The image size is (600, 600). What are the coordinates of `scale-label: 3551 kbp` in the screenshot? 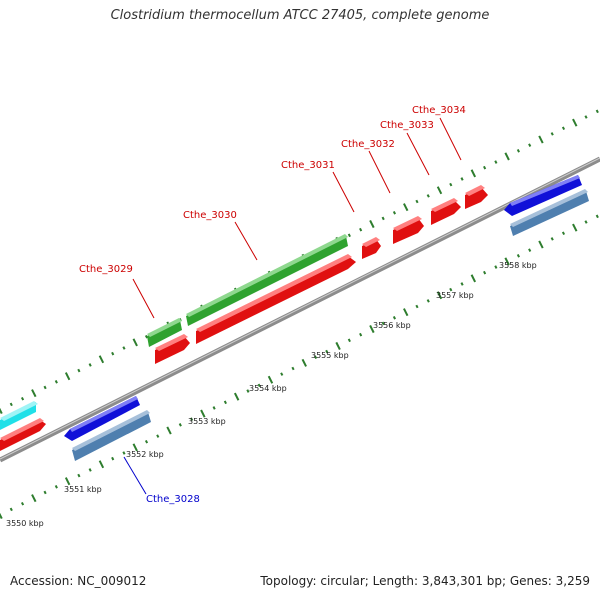 It's located at (83, 489).